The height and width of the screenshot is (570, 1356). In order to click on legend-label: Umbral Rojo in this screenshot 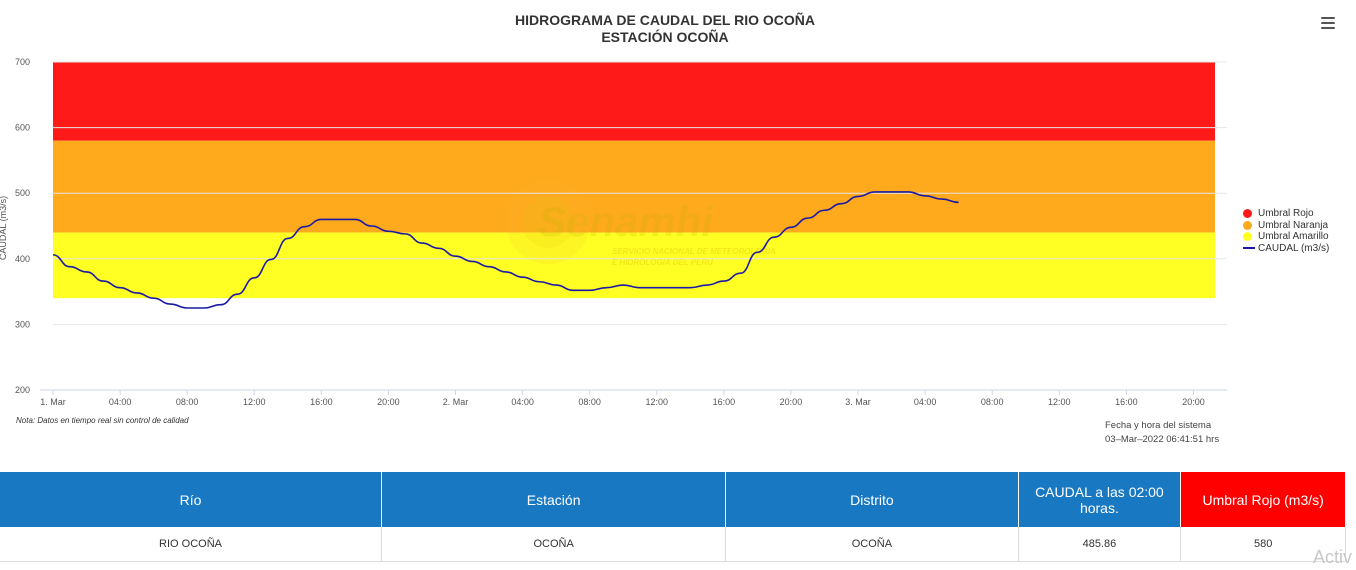, I will do `click(1286, 213)`.